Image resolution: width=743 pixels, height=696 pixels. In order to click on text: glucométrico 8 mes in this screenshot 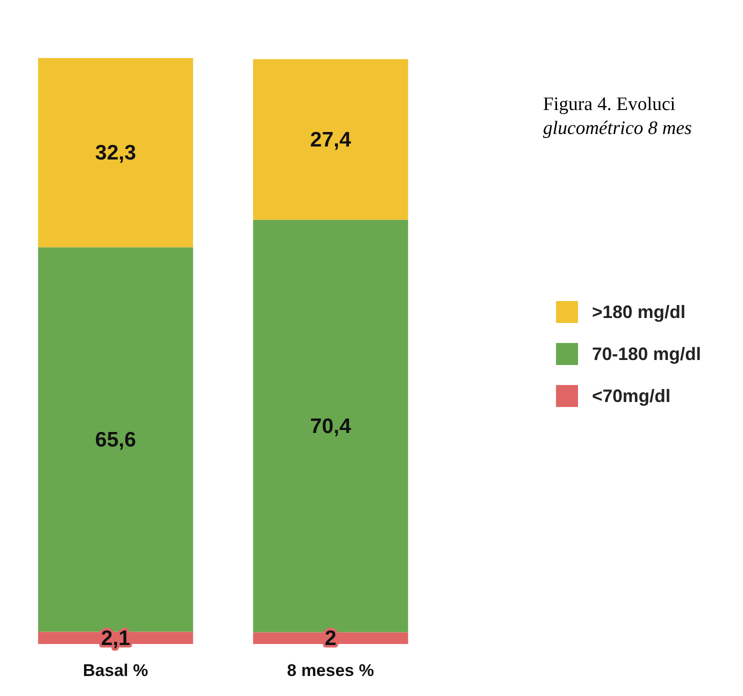, I will do `click(617, 129)`.